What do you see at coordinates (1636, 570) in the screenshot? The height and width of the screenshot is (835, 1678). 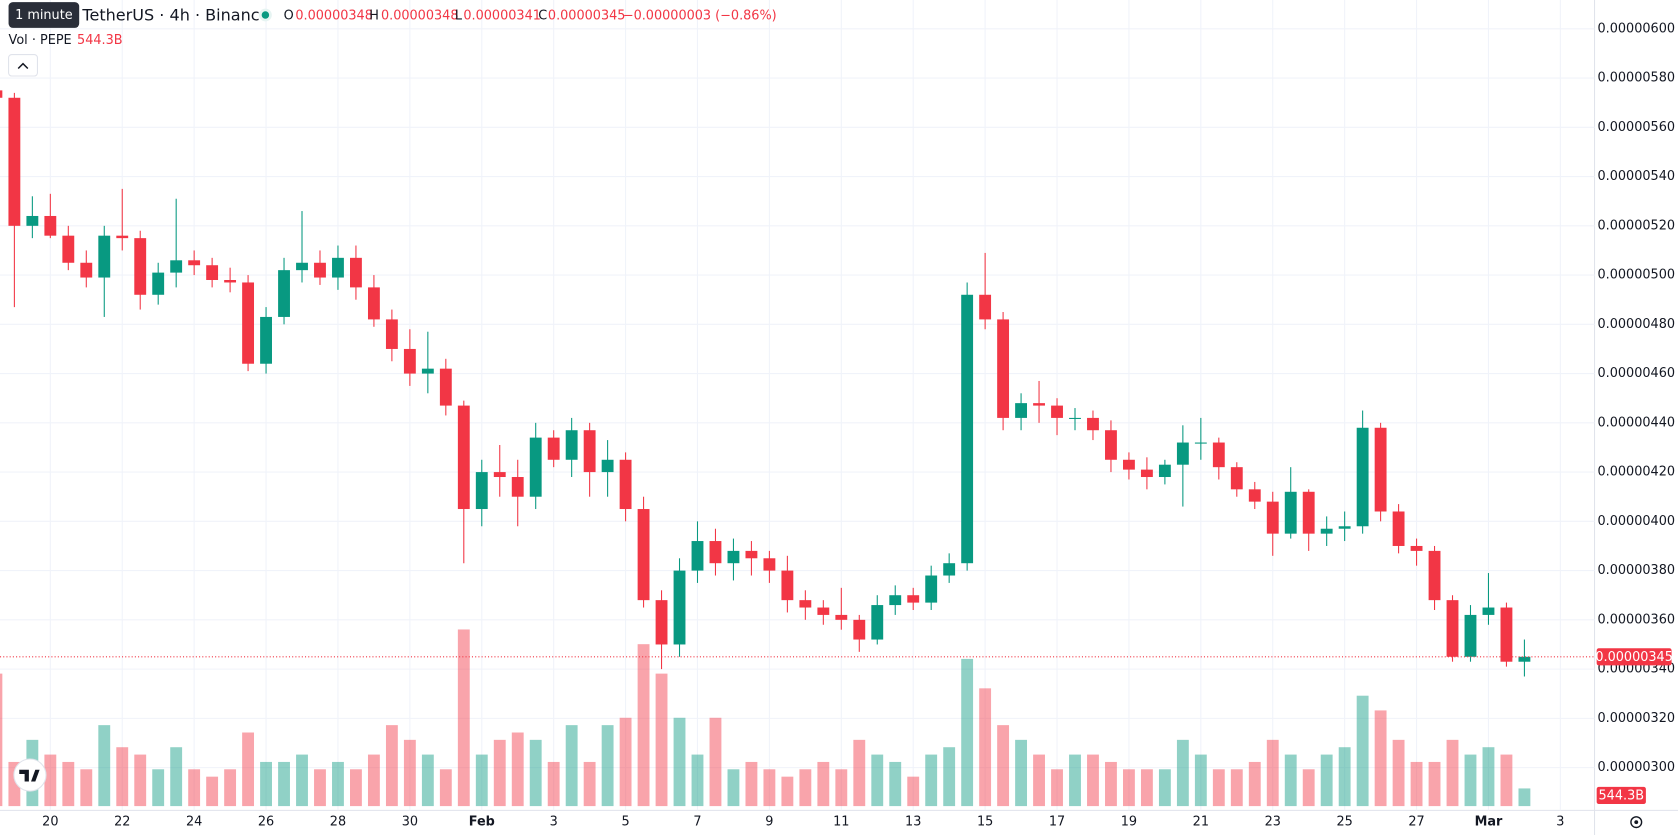 I see `y-tick-label: 0.00000380` at bounding box center [1636, 570].